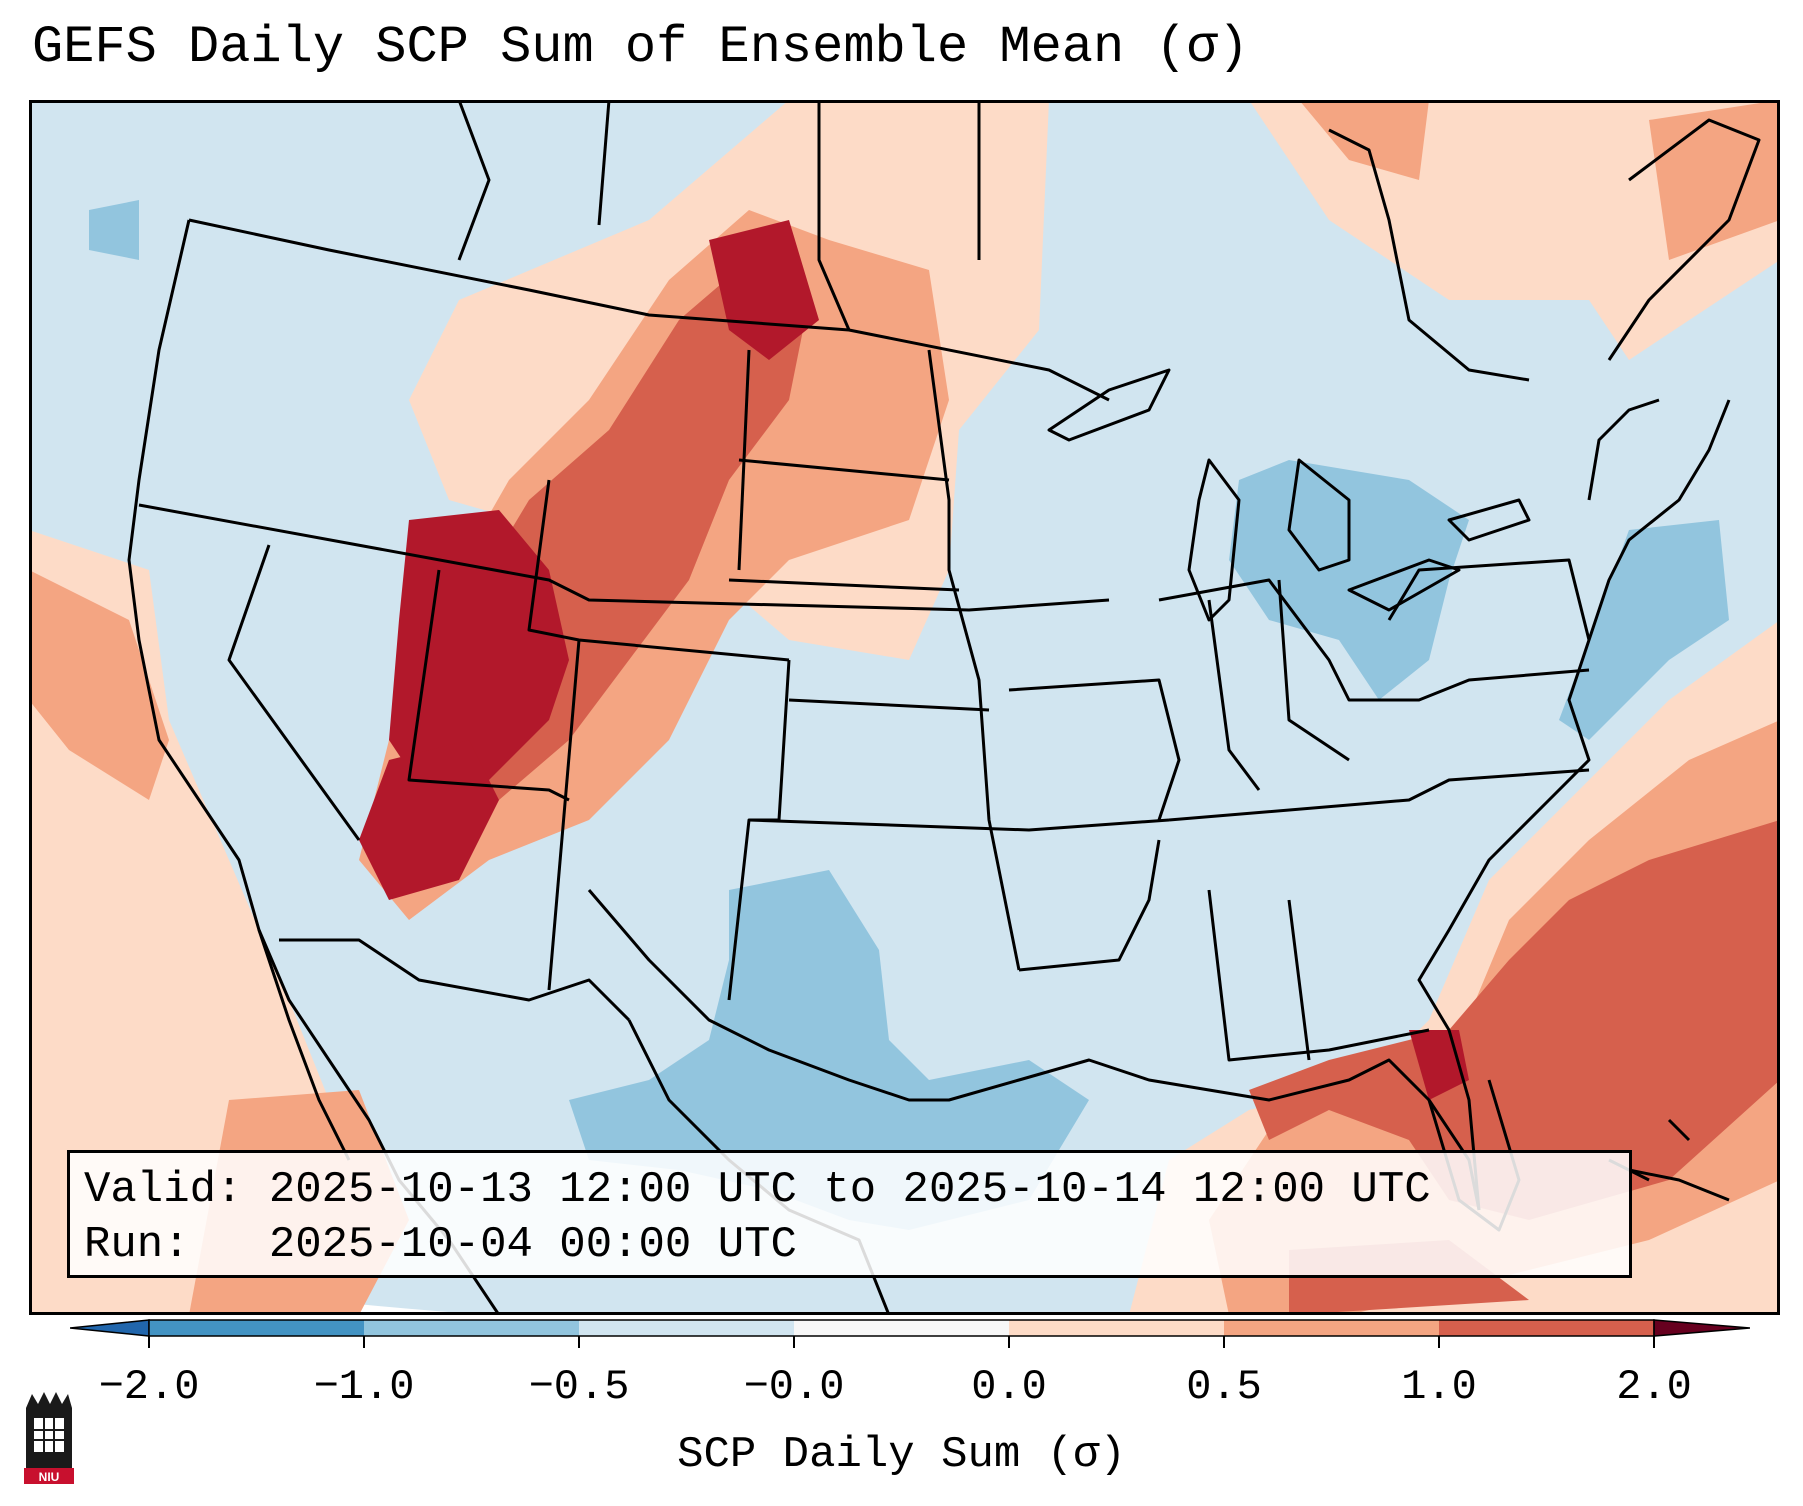  I want to click on state-line-mo, so click(1094, 749).